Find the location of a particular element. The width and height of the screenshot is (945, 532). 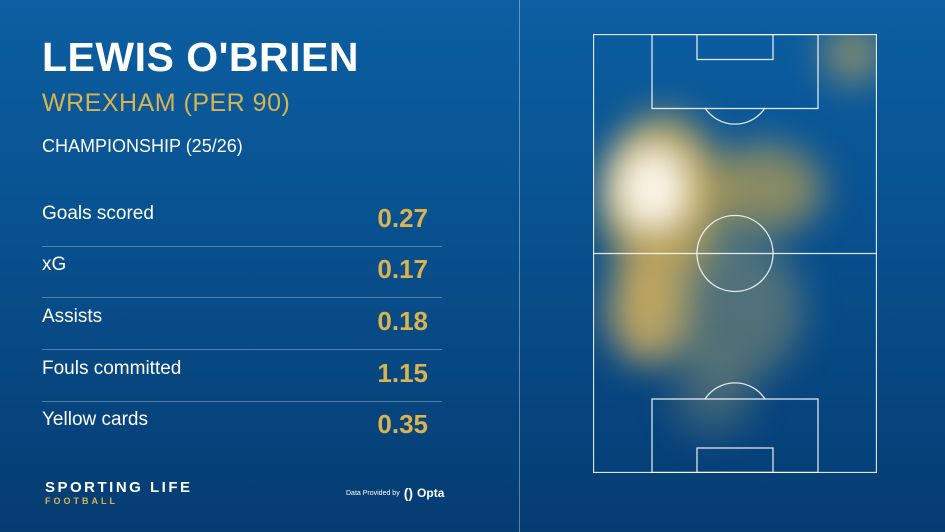

stat-label: Fouls committed is located at coordinates (112, 368).